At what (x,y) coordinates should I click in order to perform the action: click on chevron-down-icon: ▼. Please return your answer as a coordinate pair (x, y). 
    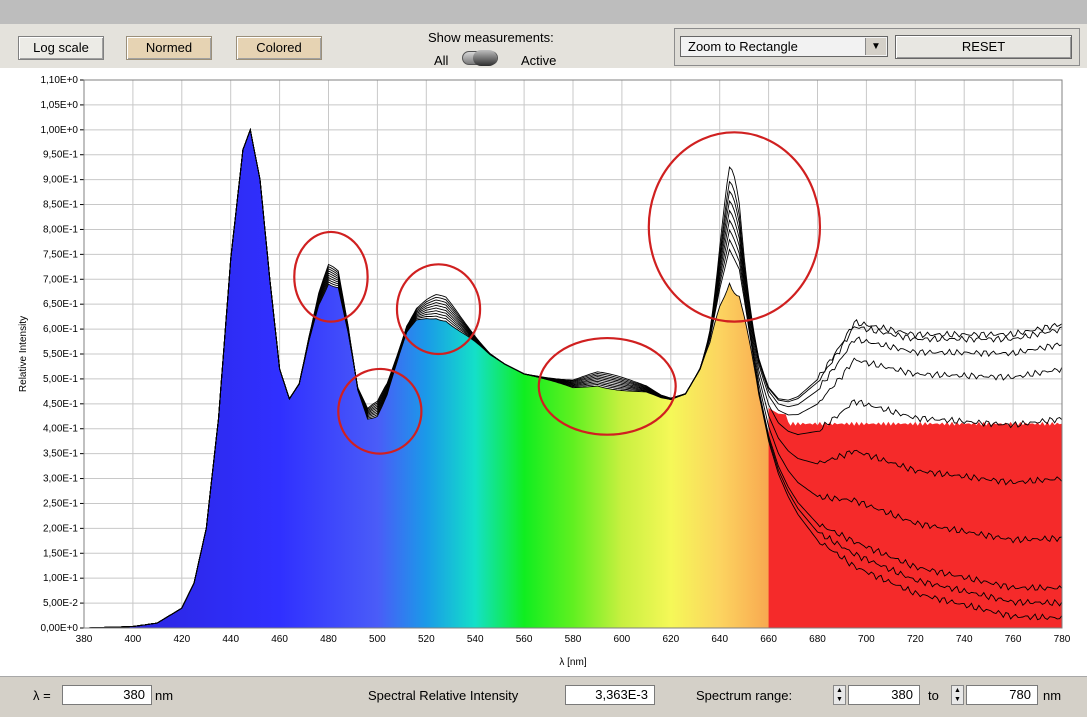
    Looking at the image, I should click on (875, 46).